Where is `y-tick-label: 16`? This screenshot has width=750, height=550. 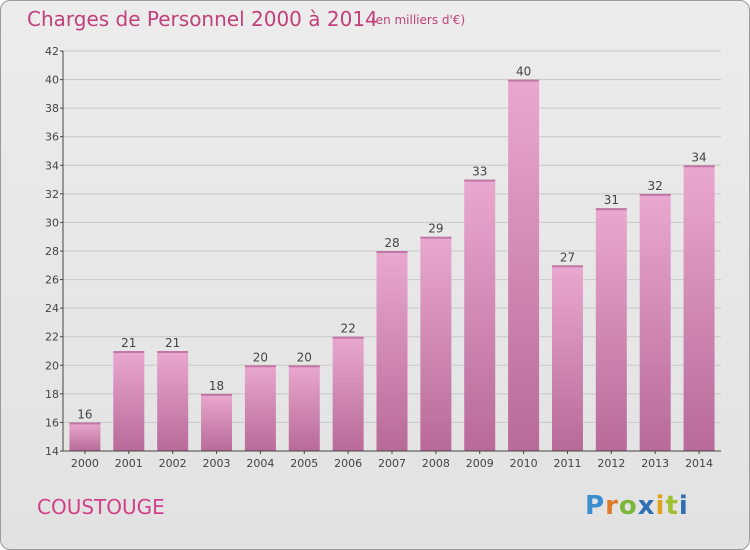 y-tick-label: 16 is located at coordinates (52, 422).